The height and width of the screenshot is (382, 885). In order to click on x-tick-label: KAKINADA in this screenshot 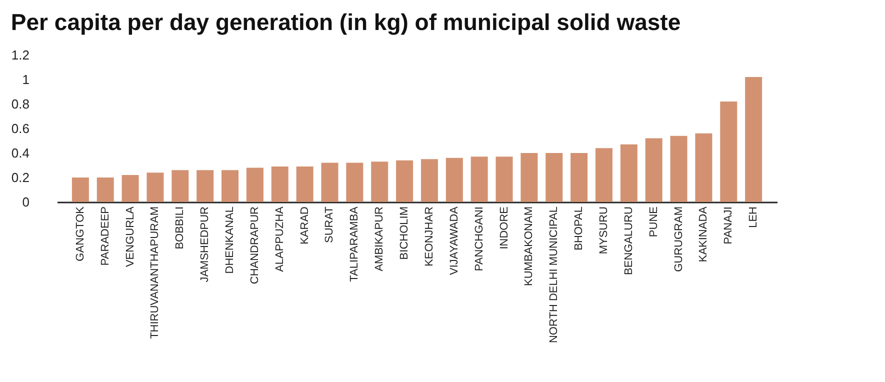, I will do `click(704, 234)`.